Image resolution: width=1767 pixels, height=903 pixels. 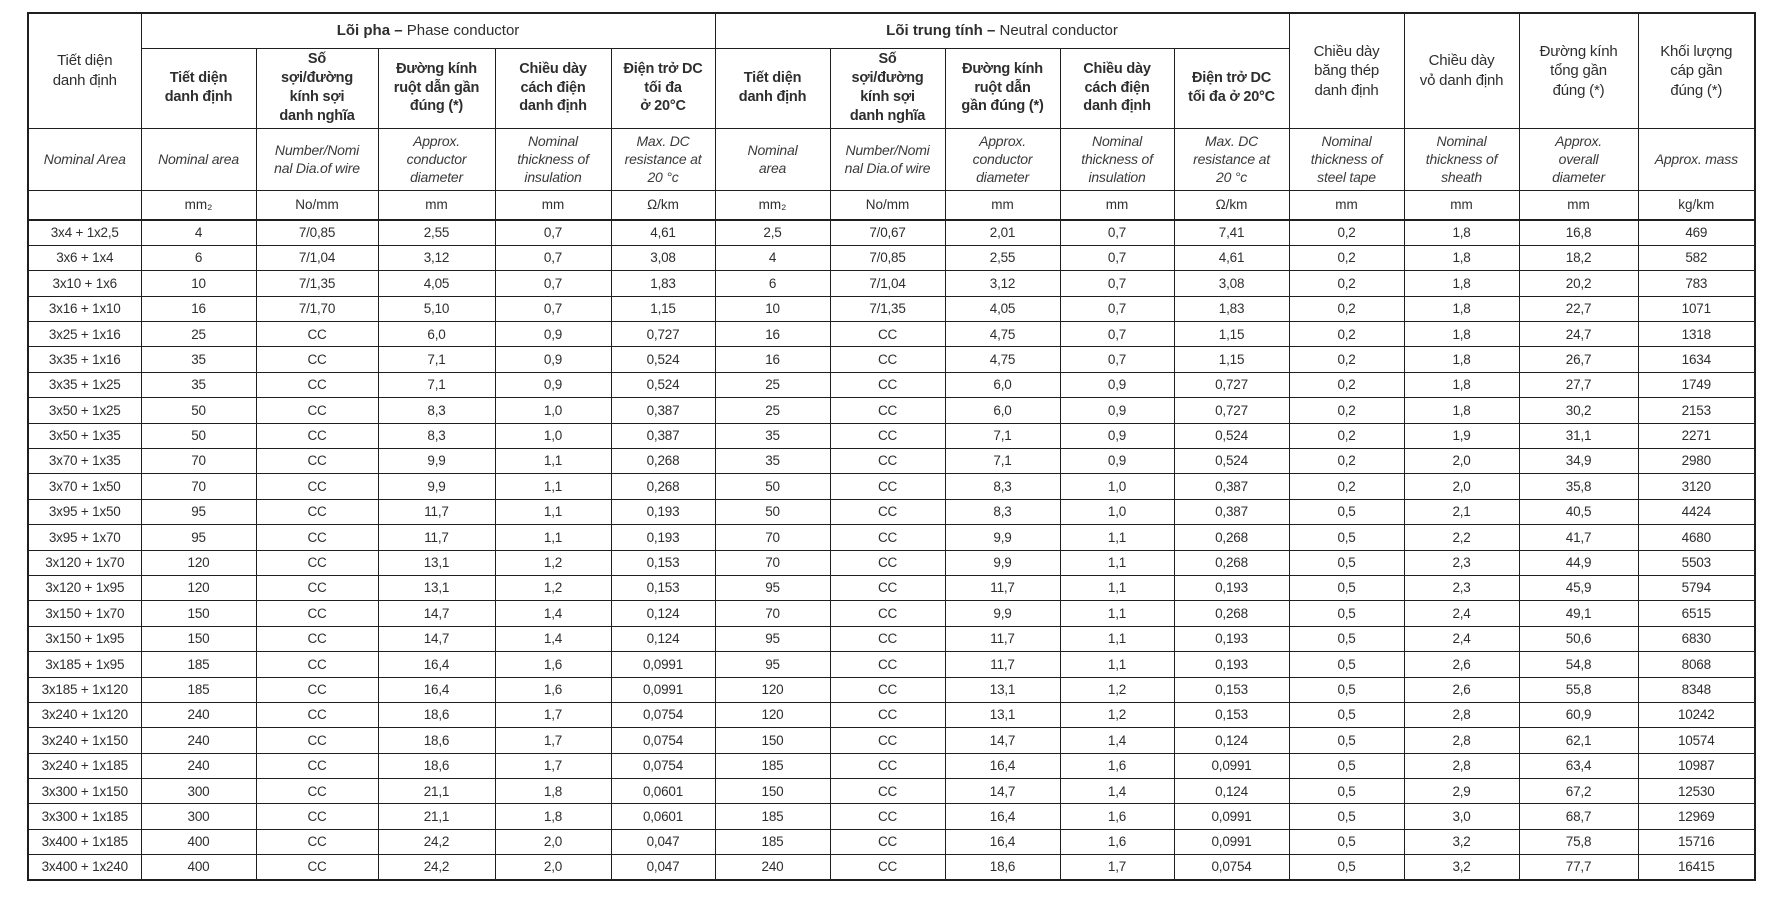 I want to click on unit-cell: mm, so click(x=1002, y=205).